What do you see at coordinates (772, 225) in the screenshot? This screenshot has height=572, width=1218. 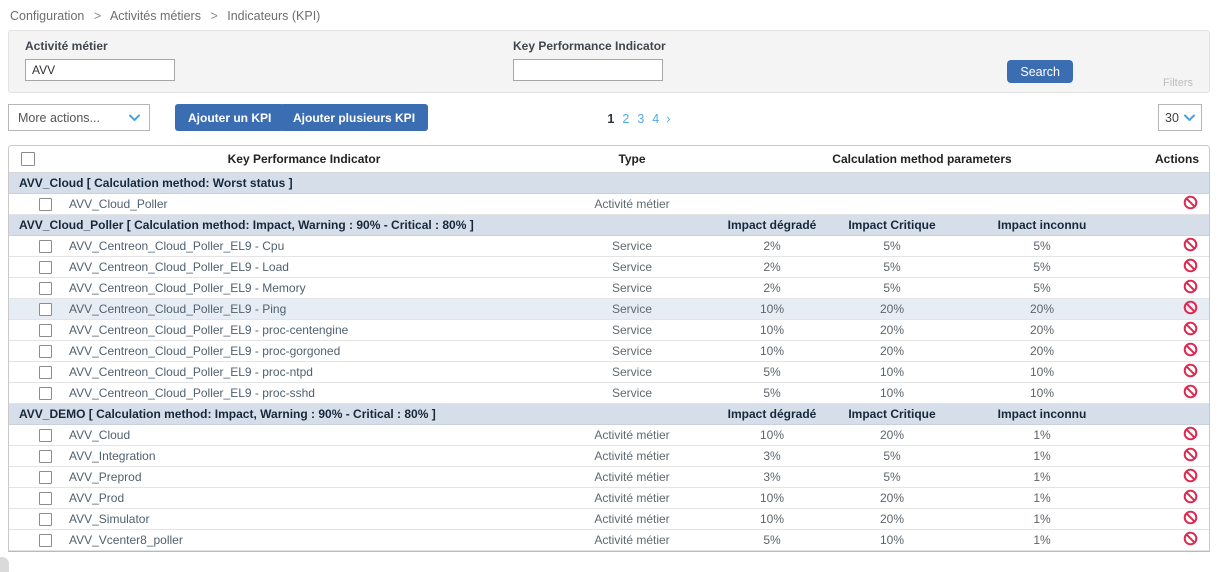 I see `impact-column-label: Impact dégradé` at bounding box center [772, 225].